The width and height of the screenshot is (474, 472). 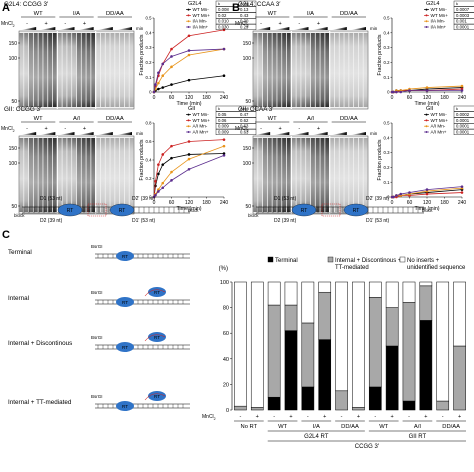 What do you see at coordinates (226, 309) in the screenshot?
I see `c-y-tick-label: 80` at bounding box center [226, 309].